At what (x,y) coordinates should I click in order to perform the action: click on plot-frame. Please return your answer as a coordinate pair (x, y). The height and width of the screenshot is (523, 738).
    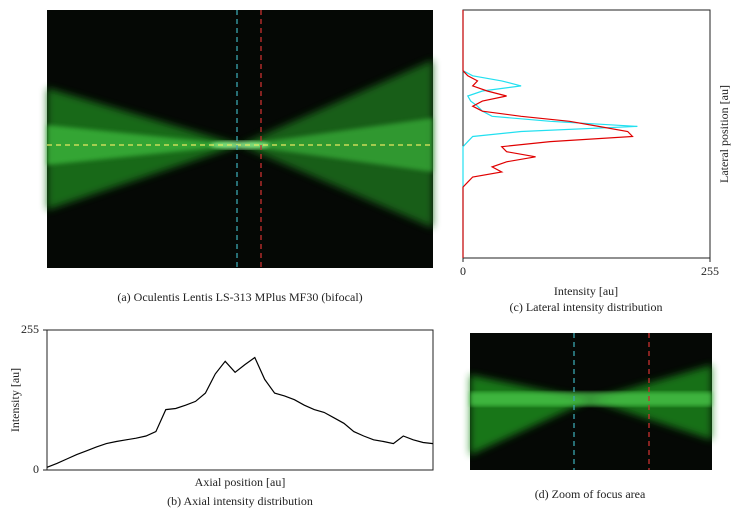
    Looking at the image, I should click on (240, 400).